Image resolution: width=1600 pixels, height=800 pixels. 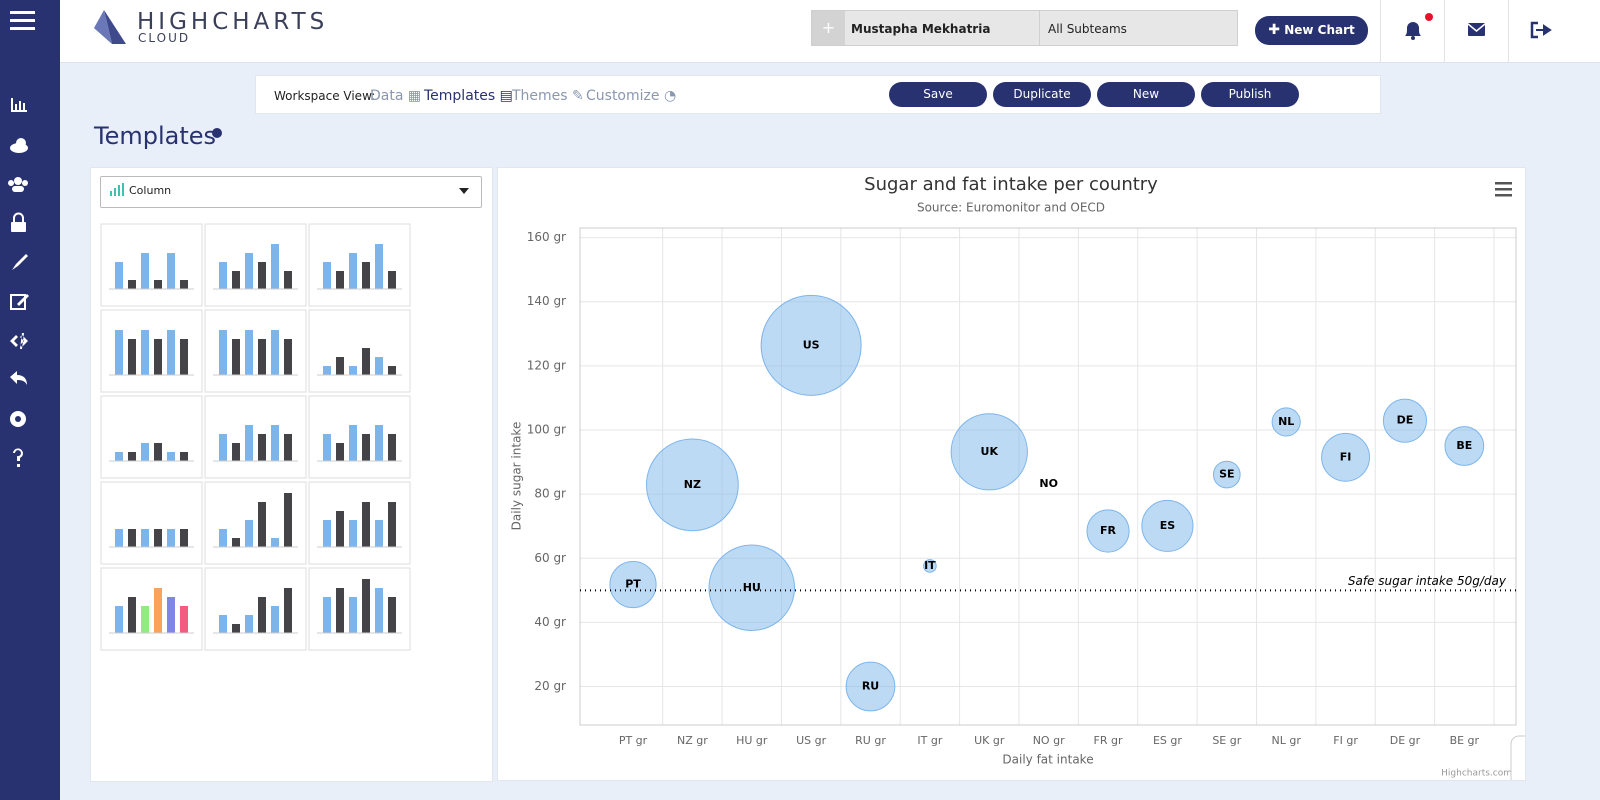 I want to click on bubble-label: DE, so click(x=1405, y=420).